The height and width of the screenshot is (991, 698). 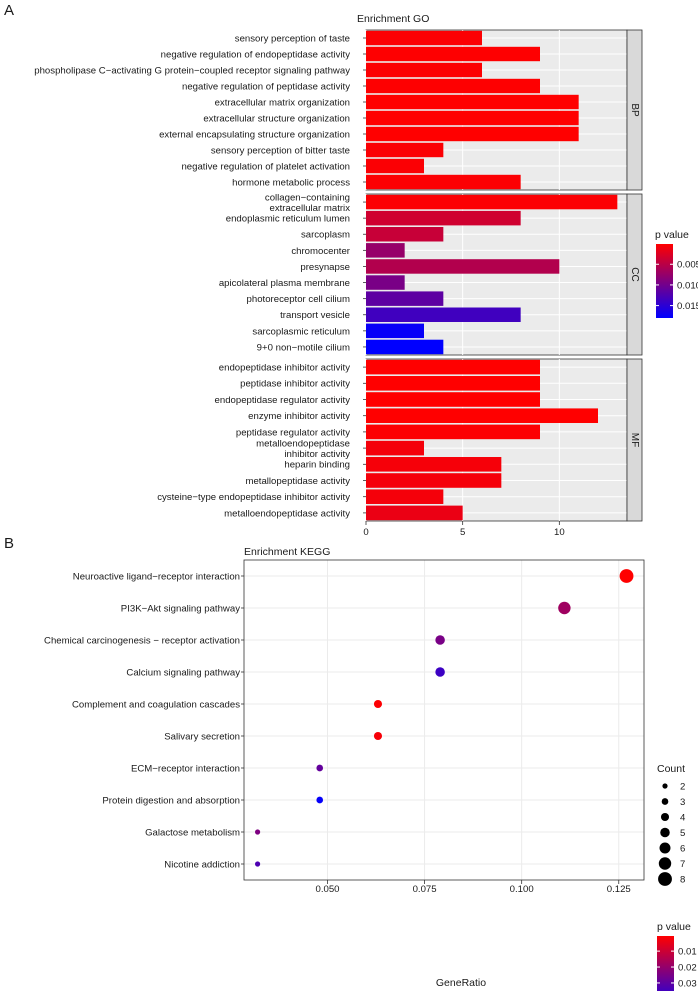 What do you see at coordinates (378, 704) in the screenshot?
I see `kegg-point-complement-and-coagulation-cascades` at bounding box center [378, 704].